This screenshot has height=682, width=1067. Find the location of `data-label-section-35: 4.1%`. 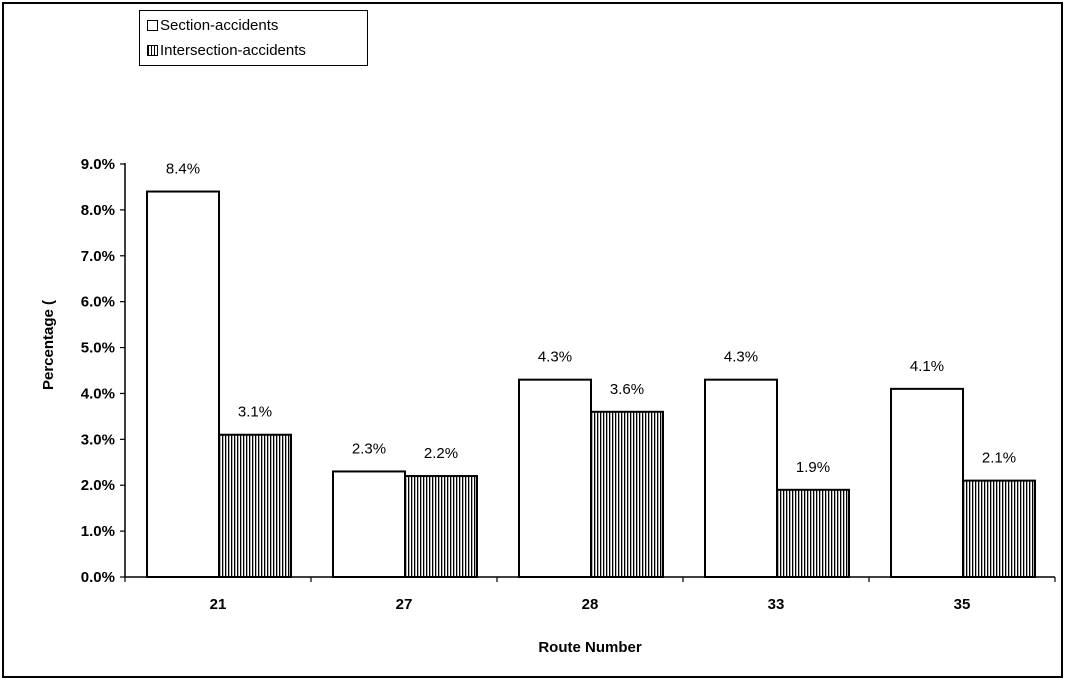

data-label-section-35: 4.1% is located at coordinates (927, 366).